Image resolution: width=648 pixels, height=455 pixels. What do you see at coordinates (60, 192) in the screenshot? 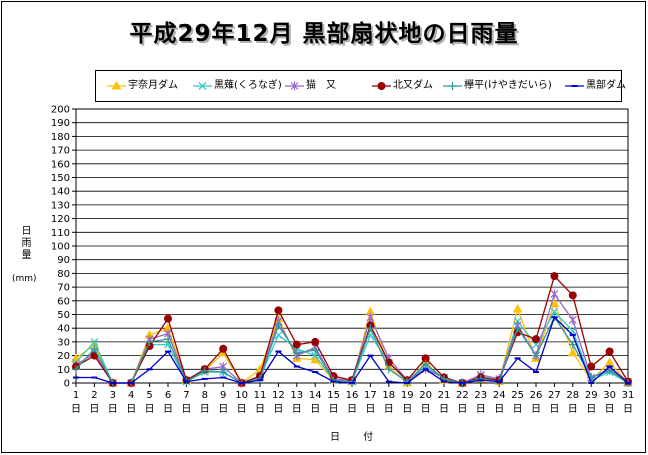
I see `y-tick-label: 140` at bounding box center [60, 192].